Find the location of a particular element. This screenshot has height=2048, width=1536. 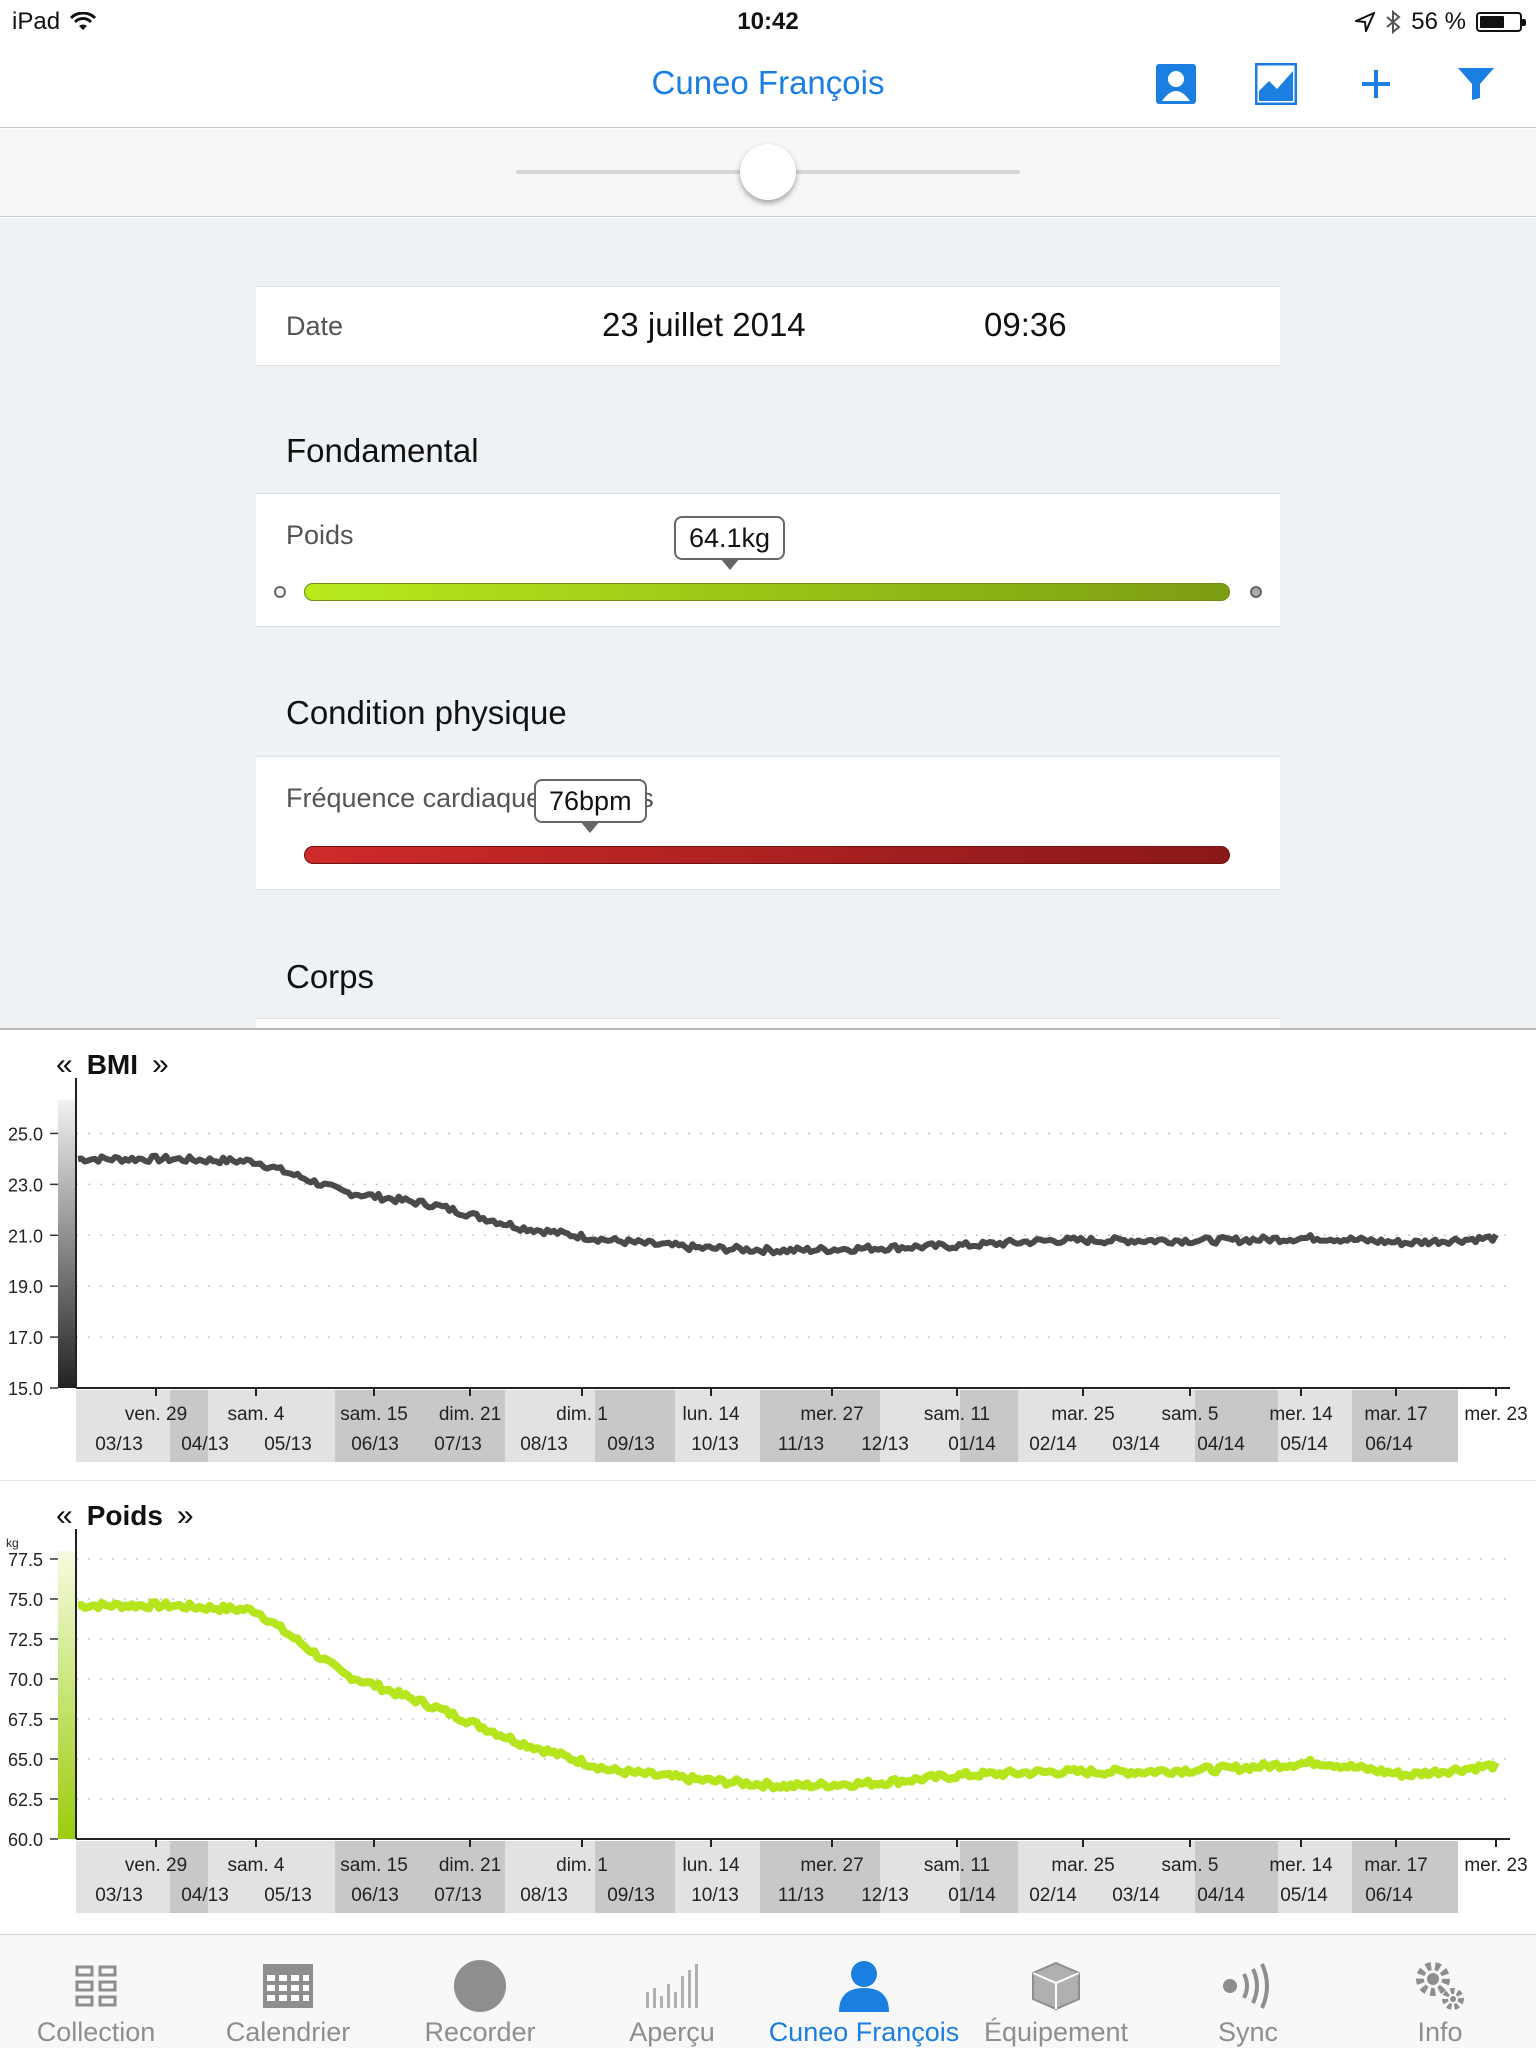

tab-apercu: Aperçu is located at coordinates (672, 1991).